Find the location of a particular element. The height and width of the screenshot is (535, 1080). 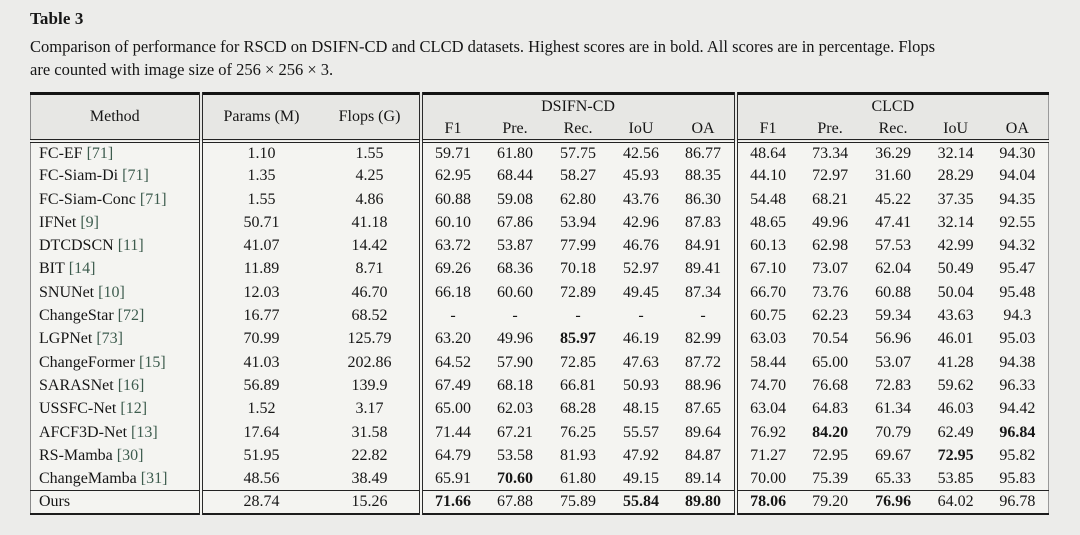

dsifn-f1-value: 63.72 is located at coordinates (451, 246).